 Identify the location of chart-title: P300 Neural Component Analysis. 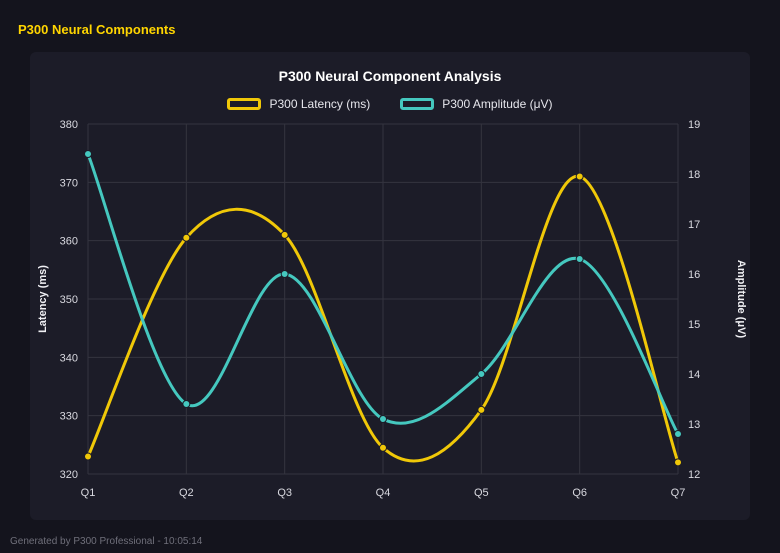
(390, 76).